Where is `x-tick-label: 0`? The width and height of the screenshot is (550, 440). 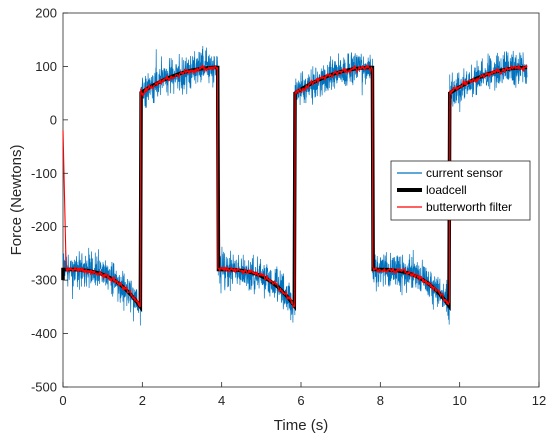
x-tick-label: 0 is located at coordinates (62, 400).